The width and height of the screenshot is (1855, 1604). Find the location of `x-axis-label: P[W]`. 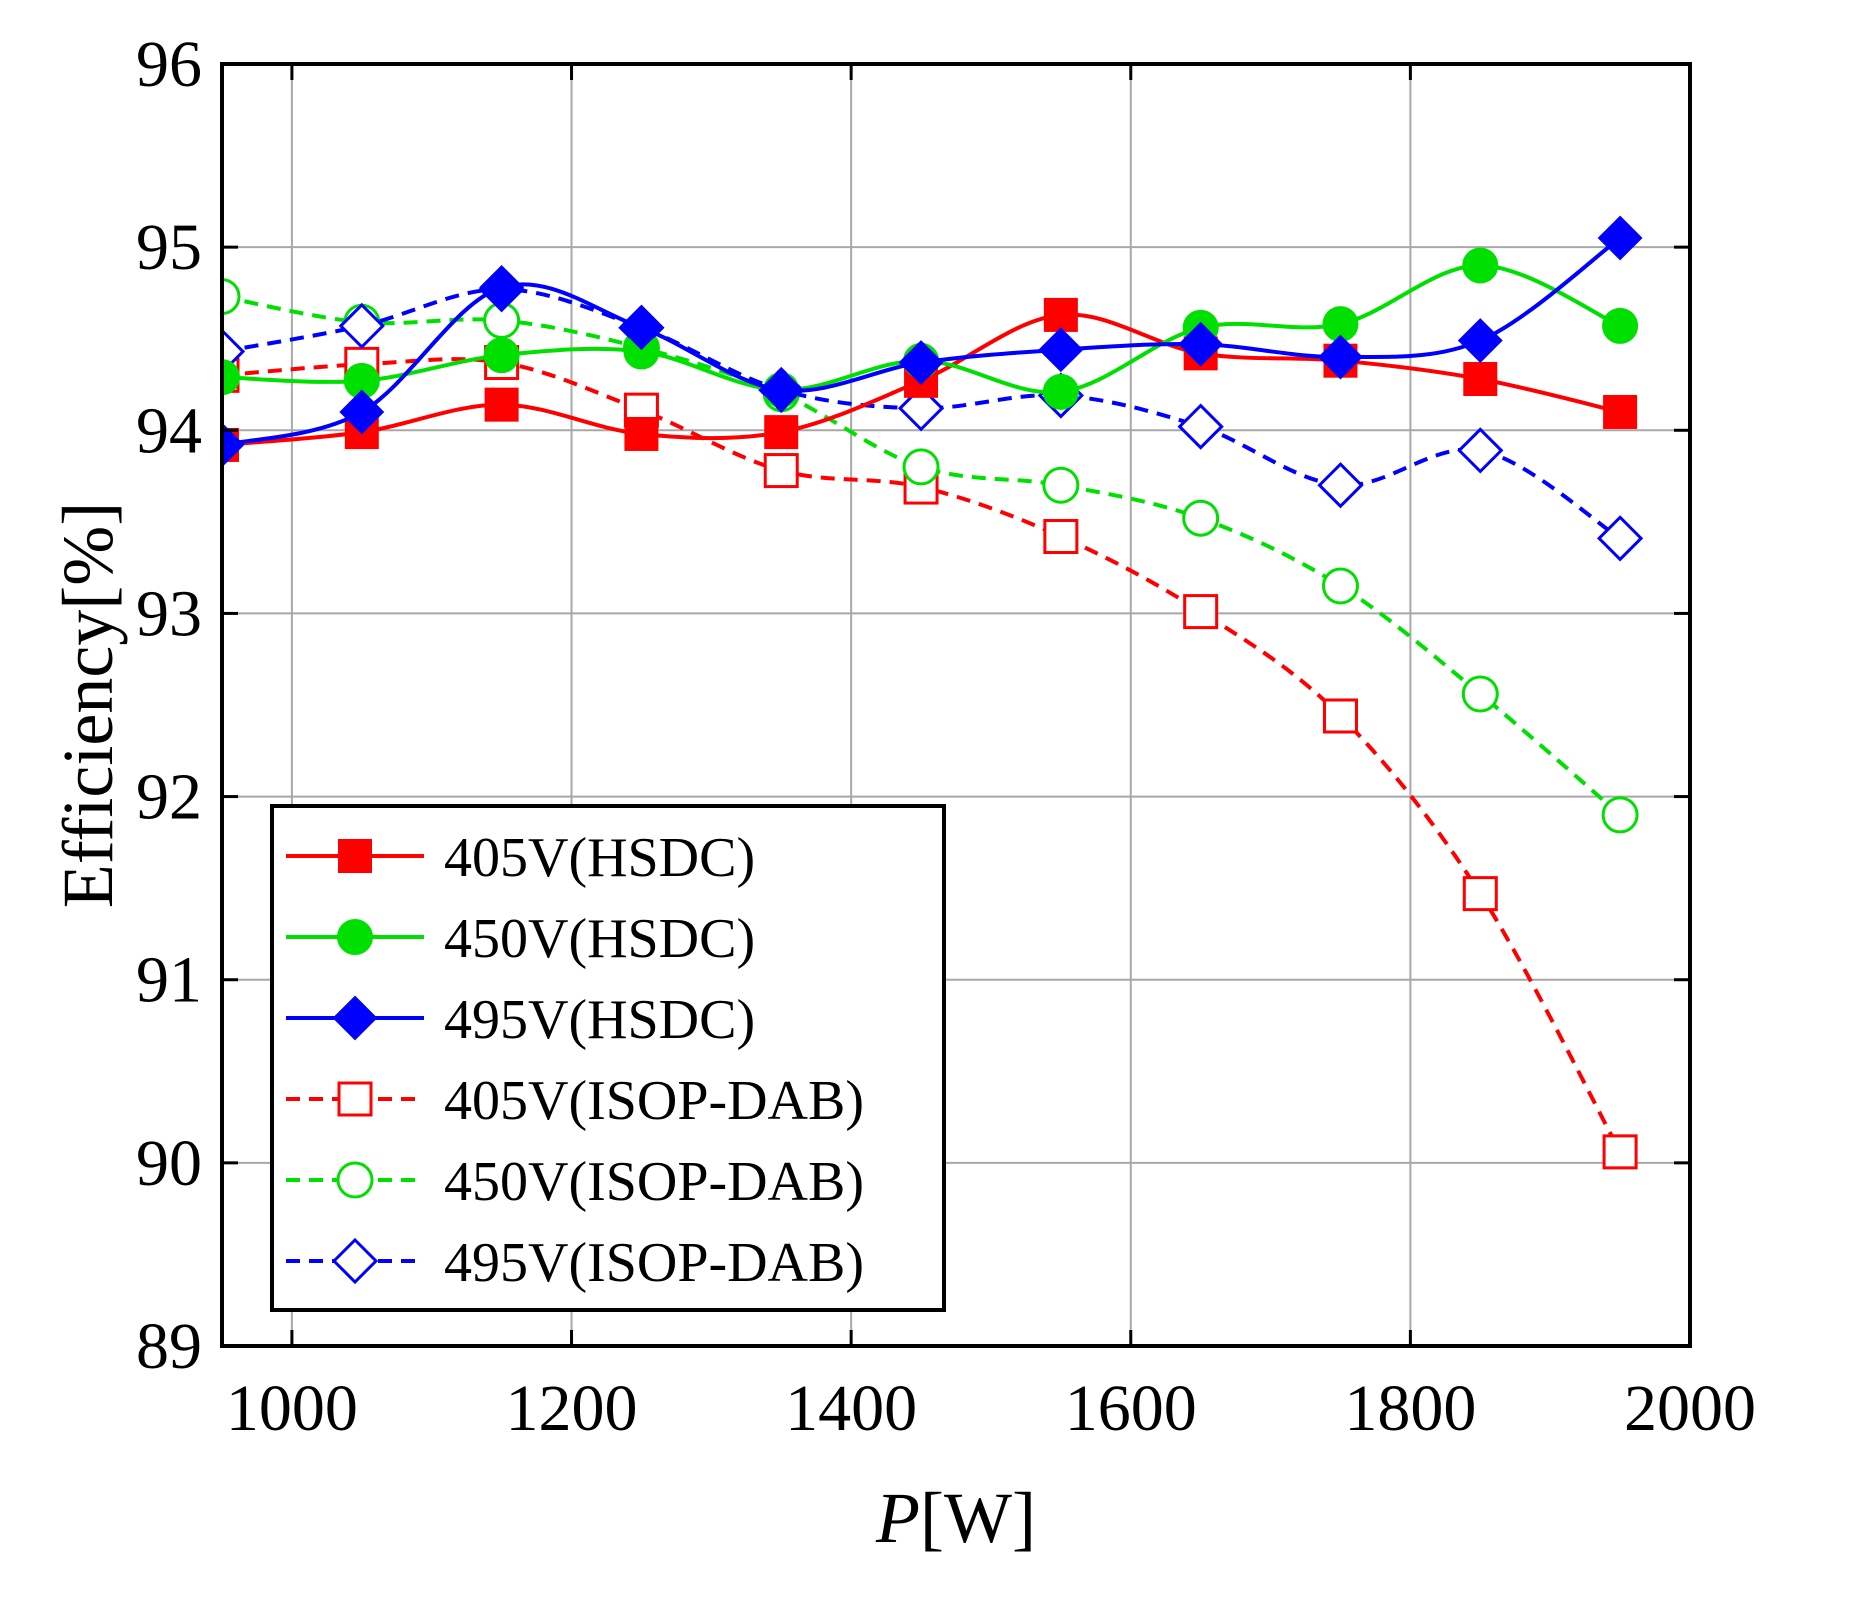

x-axis-label: P[W] is located at coordinates (955, 1518).